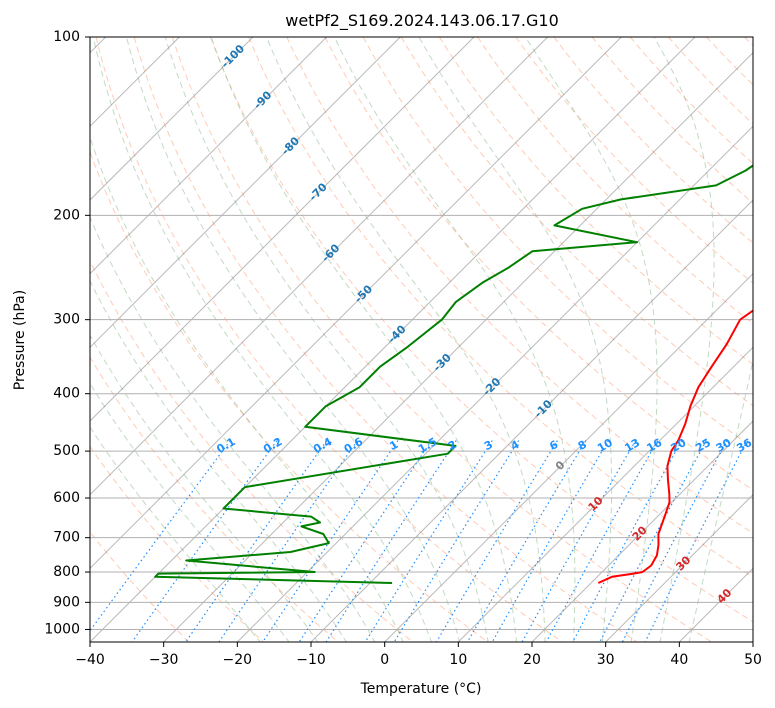 The height and width of the screenshot is (708, 775). What do you see at coordinates (384, 660) in the screenshot?
I see `x-tick-label: 0` at bounding box center [384, 660].